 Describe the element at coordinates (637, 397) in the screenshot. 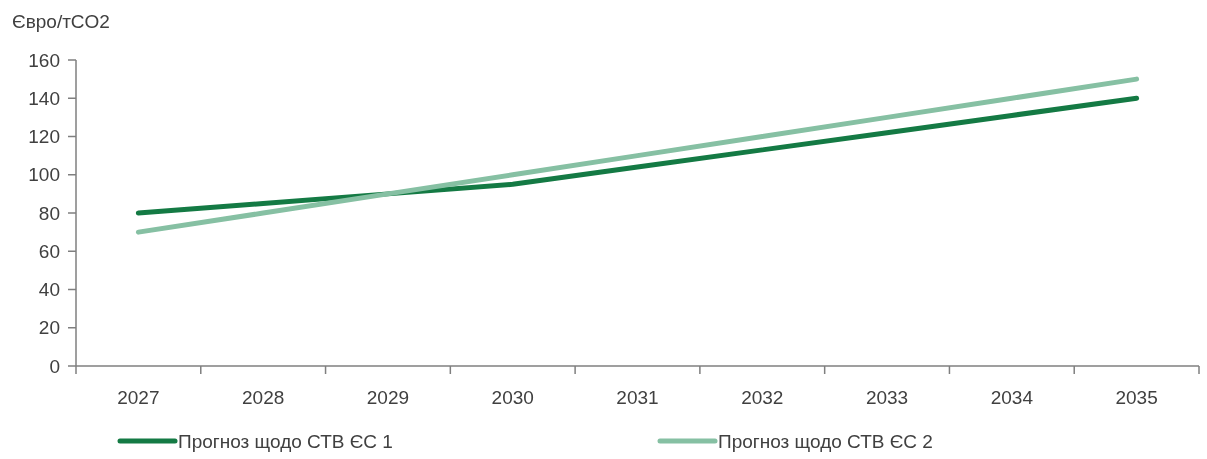

I see `x-tick-label: 2031` at that location.